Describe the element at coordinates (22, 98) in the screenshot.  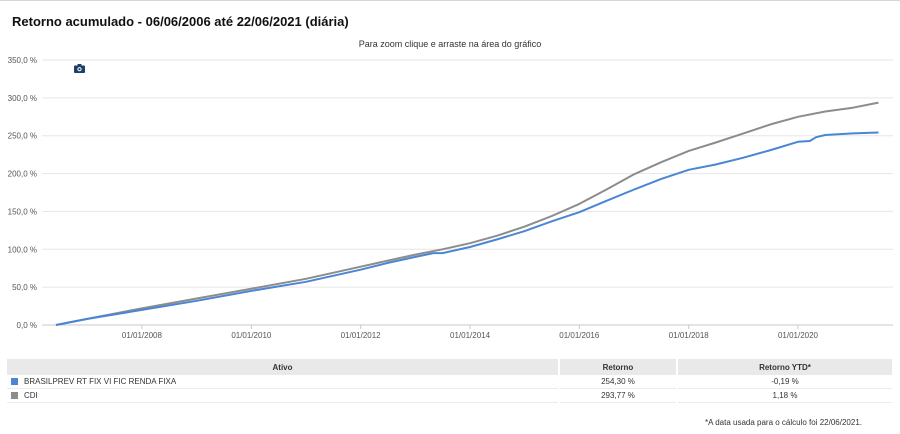
I see `y-tick-label: 300,0 %` at that location.